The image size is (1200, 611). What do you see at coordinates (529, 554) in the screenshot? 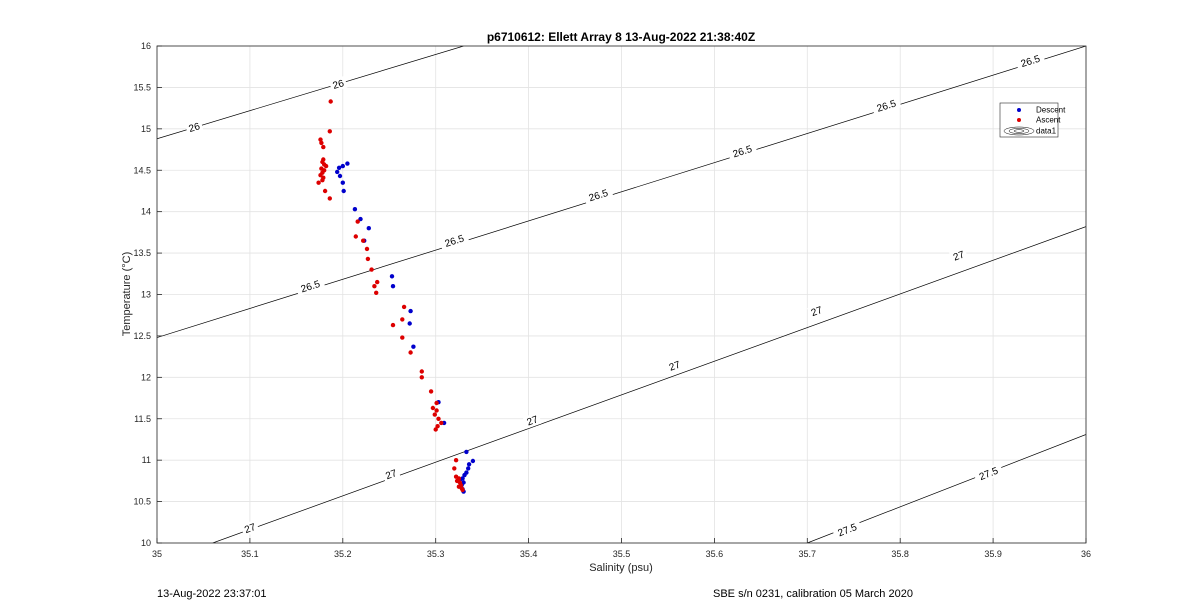
I see `x-tick-label: 35.4` at bounding box center [529, 554].